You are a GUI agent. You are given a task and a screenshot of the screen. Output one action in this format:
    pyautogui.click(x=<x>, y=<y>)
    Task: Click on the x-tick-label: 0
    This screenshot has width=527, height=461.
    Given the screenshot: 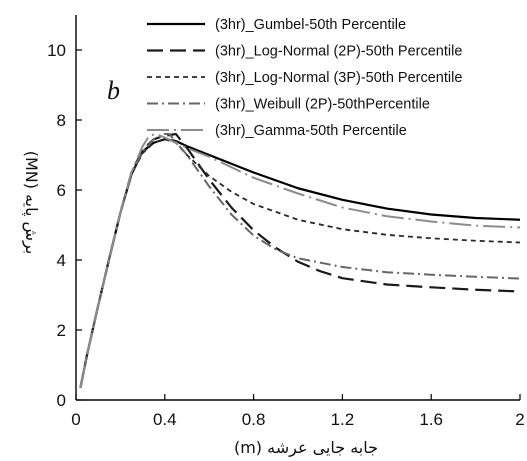 What is the action you would take?
    pyautogui.click(x=75, y=419)
    